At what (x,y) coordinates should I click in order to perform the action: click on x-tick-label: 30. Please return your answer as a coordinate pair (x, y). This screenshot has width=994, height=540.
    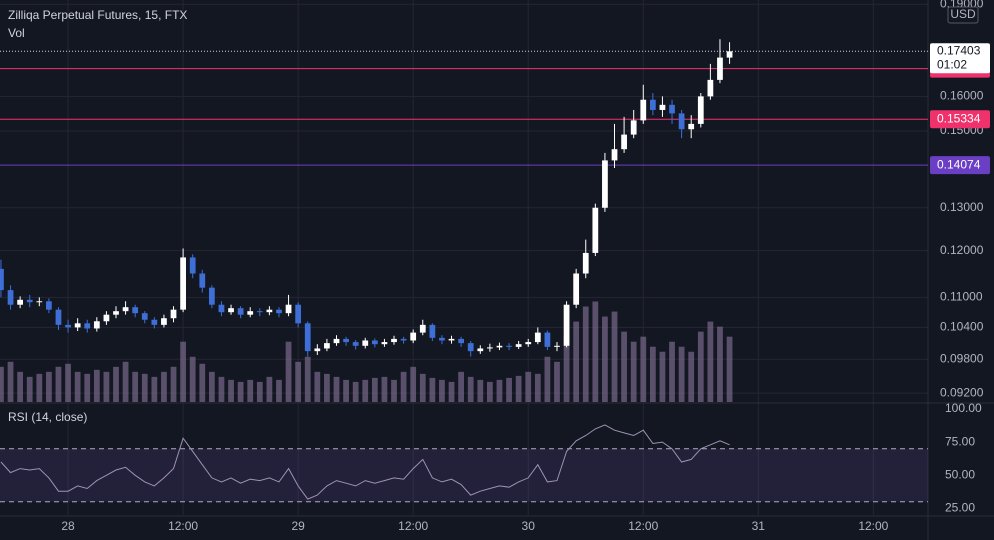
    Looking at the image, I should click on (529, 526).